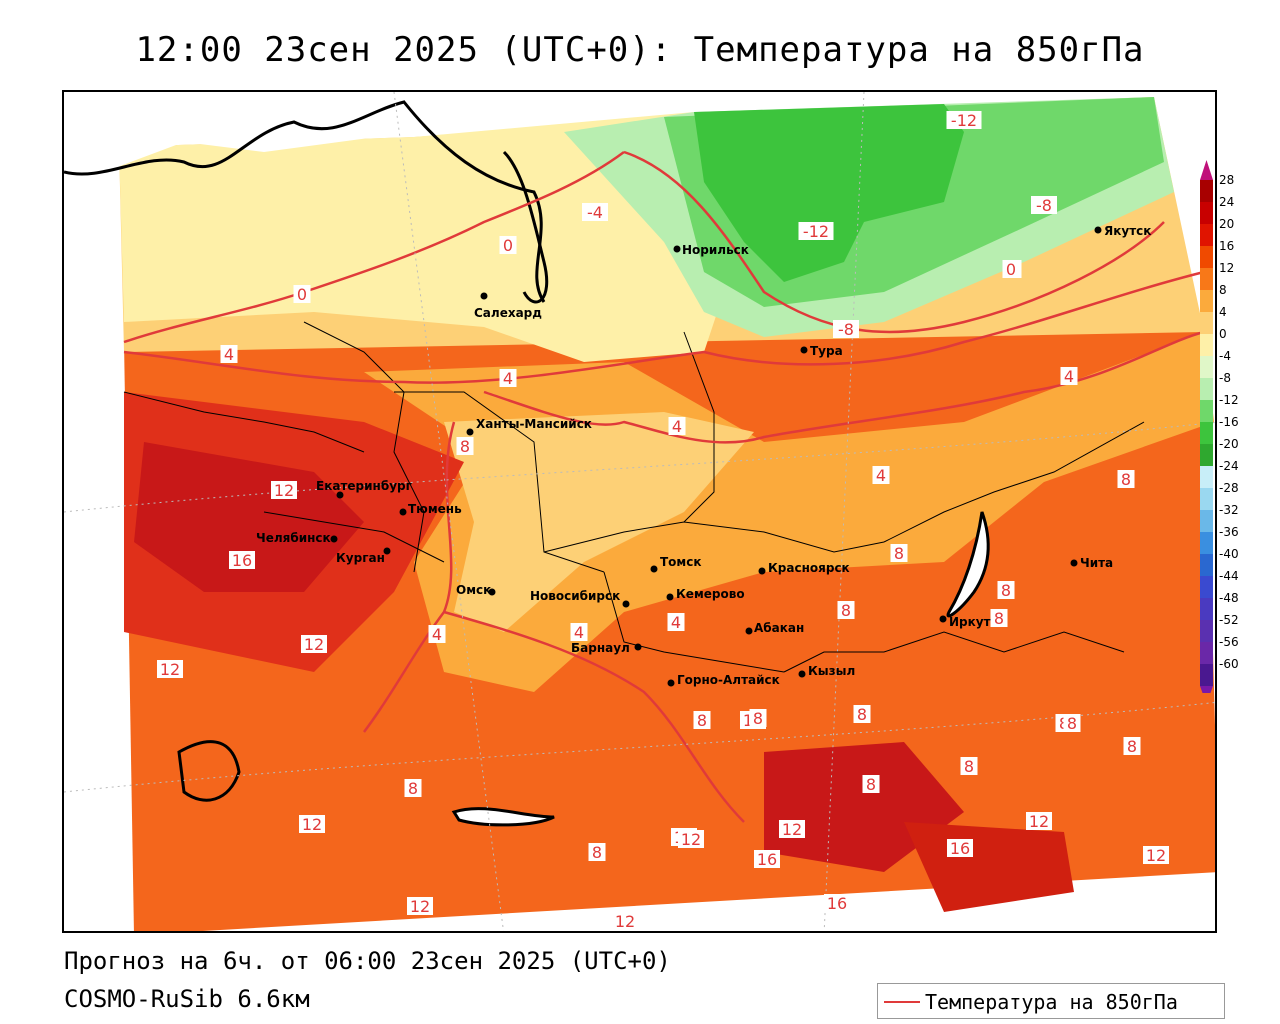 Image resolution: width=1280 pixels, height=1024 pixels. Describe the element at coordinates (1051, 1001) in the screenshot. I see `map-legend: Температура на 850гПа` at that location.